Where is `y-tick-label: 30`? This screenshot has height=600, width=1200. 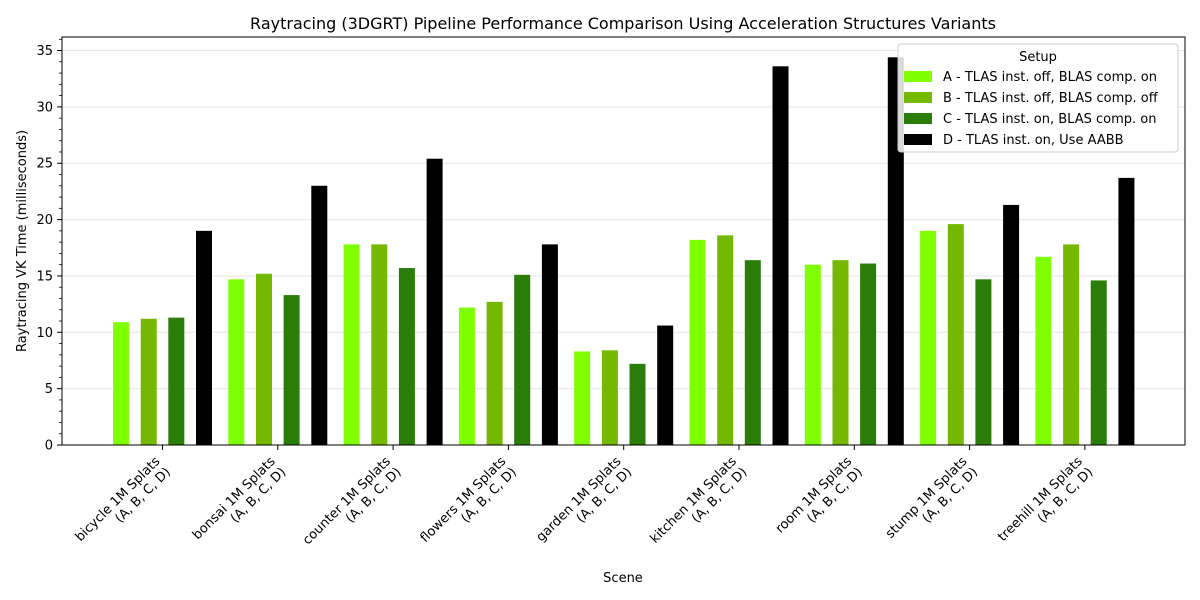
y-tick-label: 30 is located at coordinates (44, 107).